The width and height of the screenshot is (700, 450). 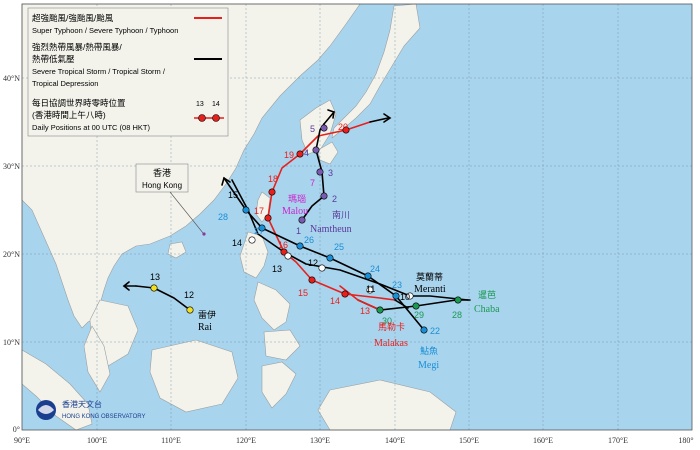 What do you see at coordinates (303, 293) in the screenshot?
I see `day-label-malakas: 15` at bounding box center [303, 293].